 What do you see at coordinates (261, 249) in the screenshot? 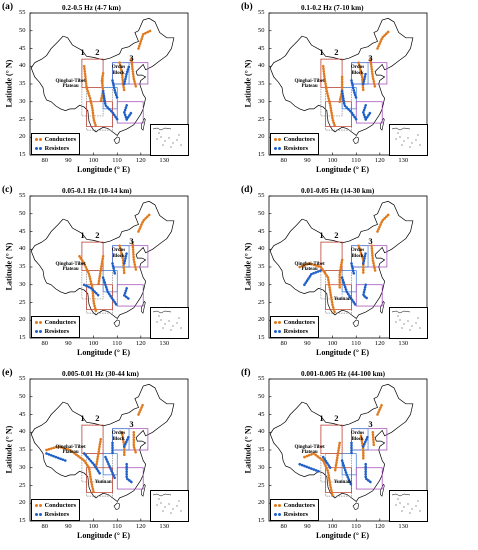
I see `y-tick-label: 40` at bounding box center [261, 249].